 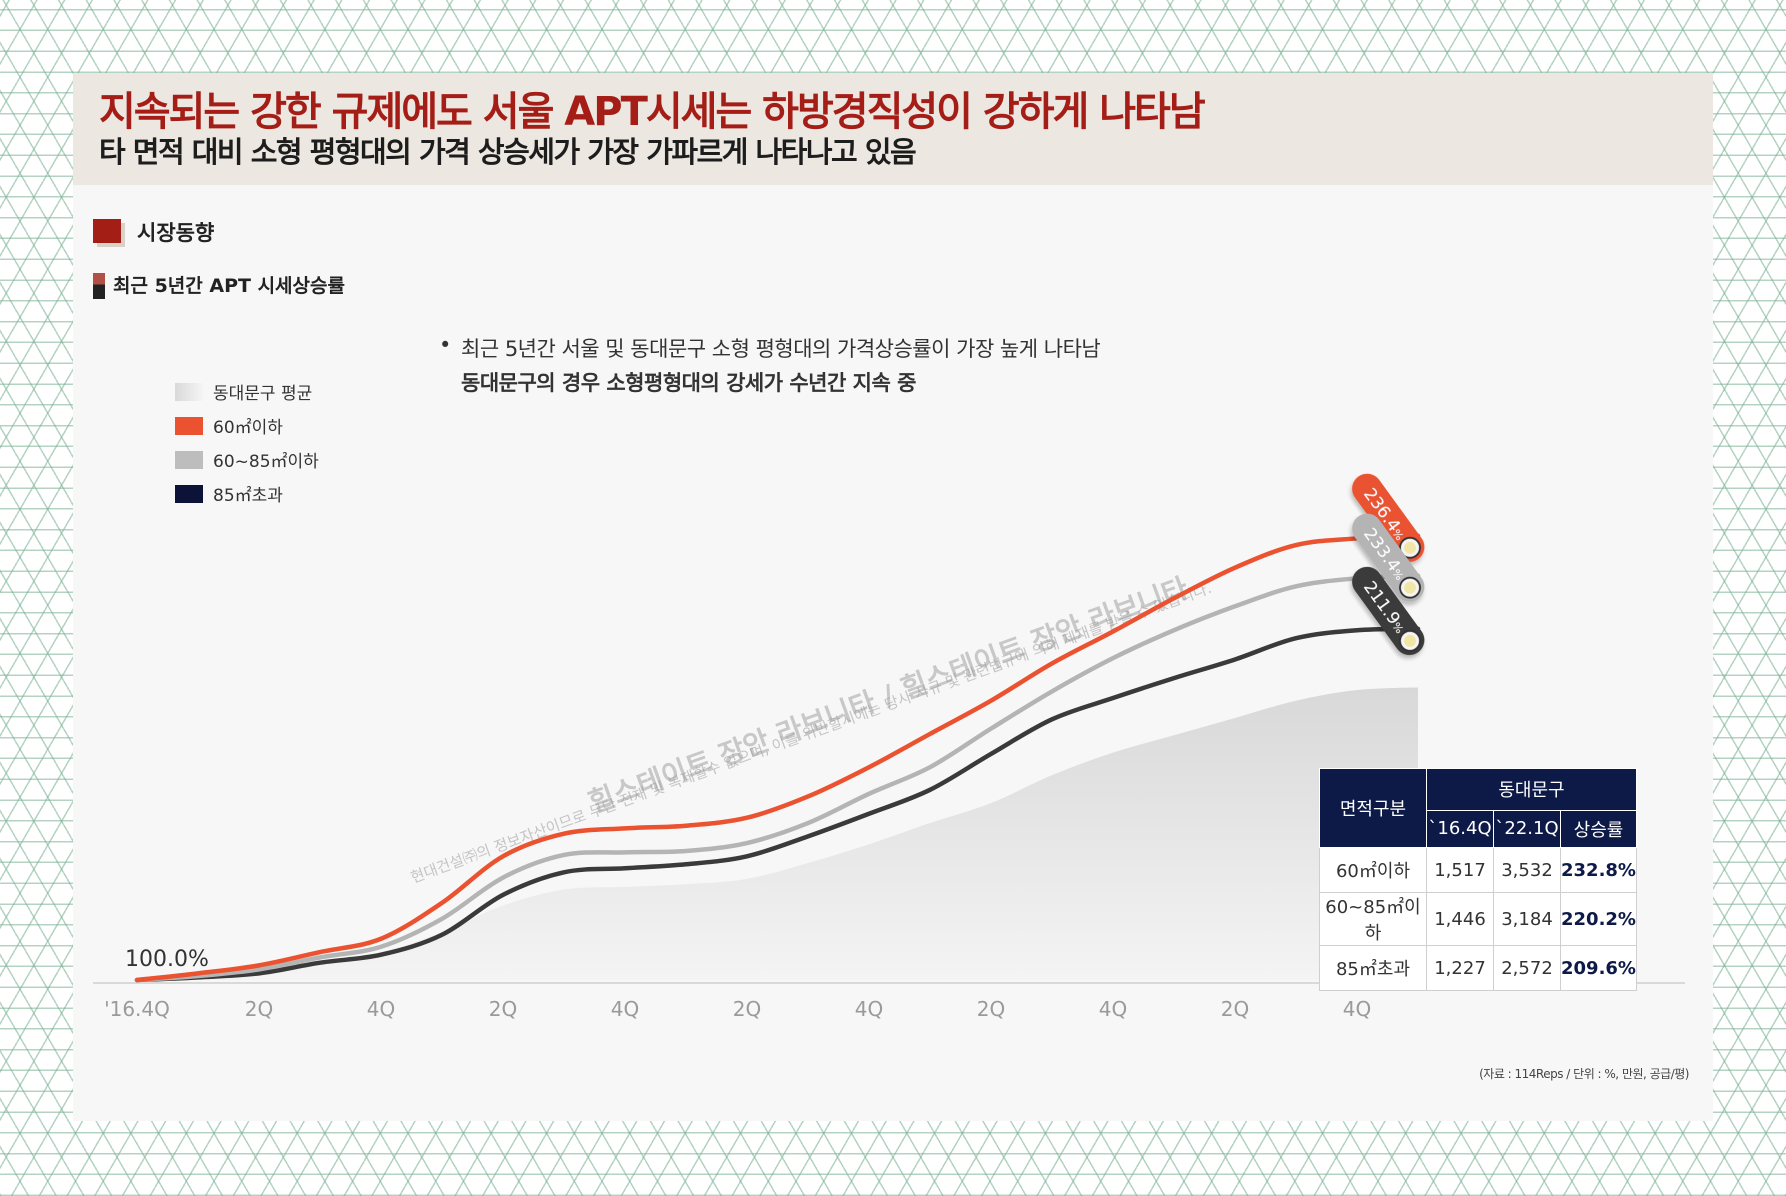 What do you see at coordinates (1598, 968) in the screenshot?
I see `table-cell-rate: 209.6%` at bounding box center [1598, 968].